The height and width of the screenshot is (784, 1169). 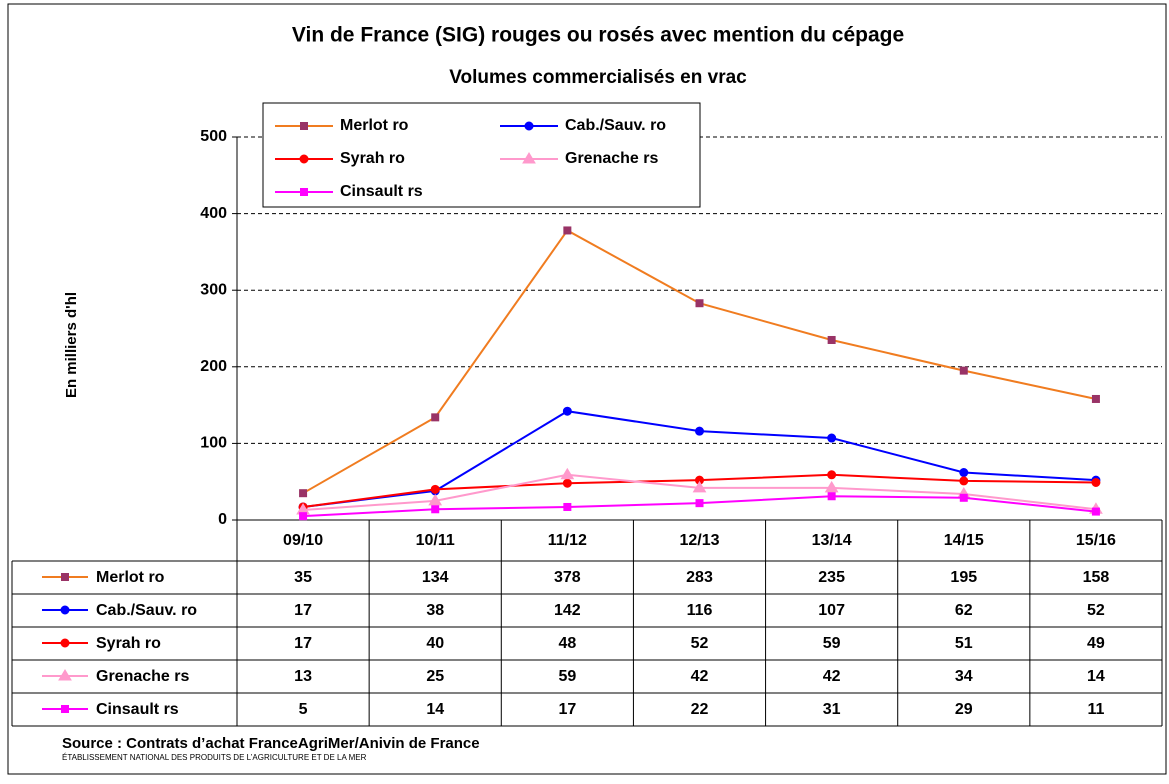 What do you see at coordinates (435, 676) in the screenshot?
I see `table-cell: 25` at bounding box center [435, 676].